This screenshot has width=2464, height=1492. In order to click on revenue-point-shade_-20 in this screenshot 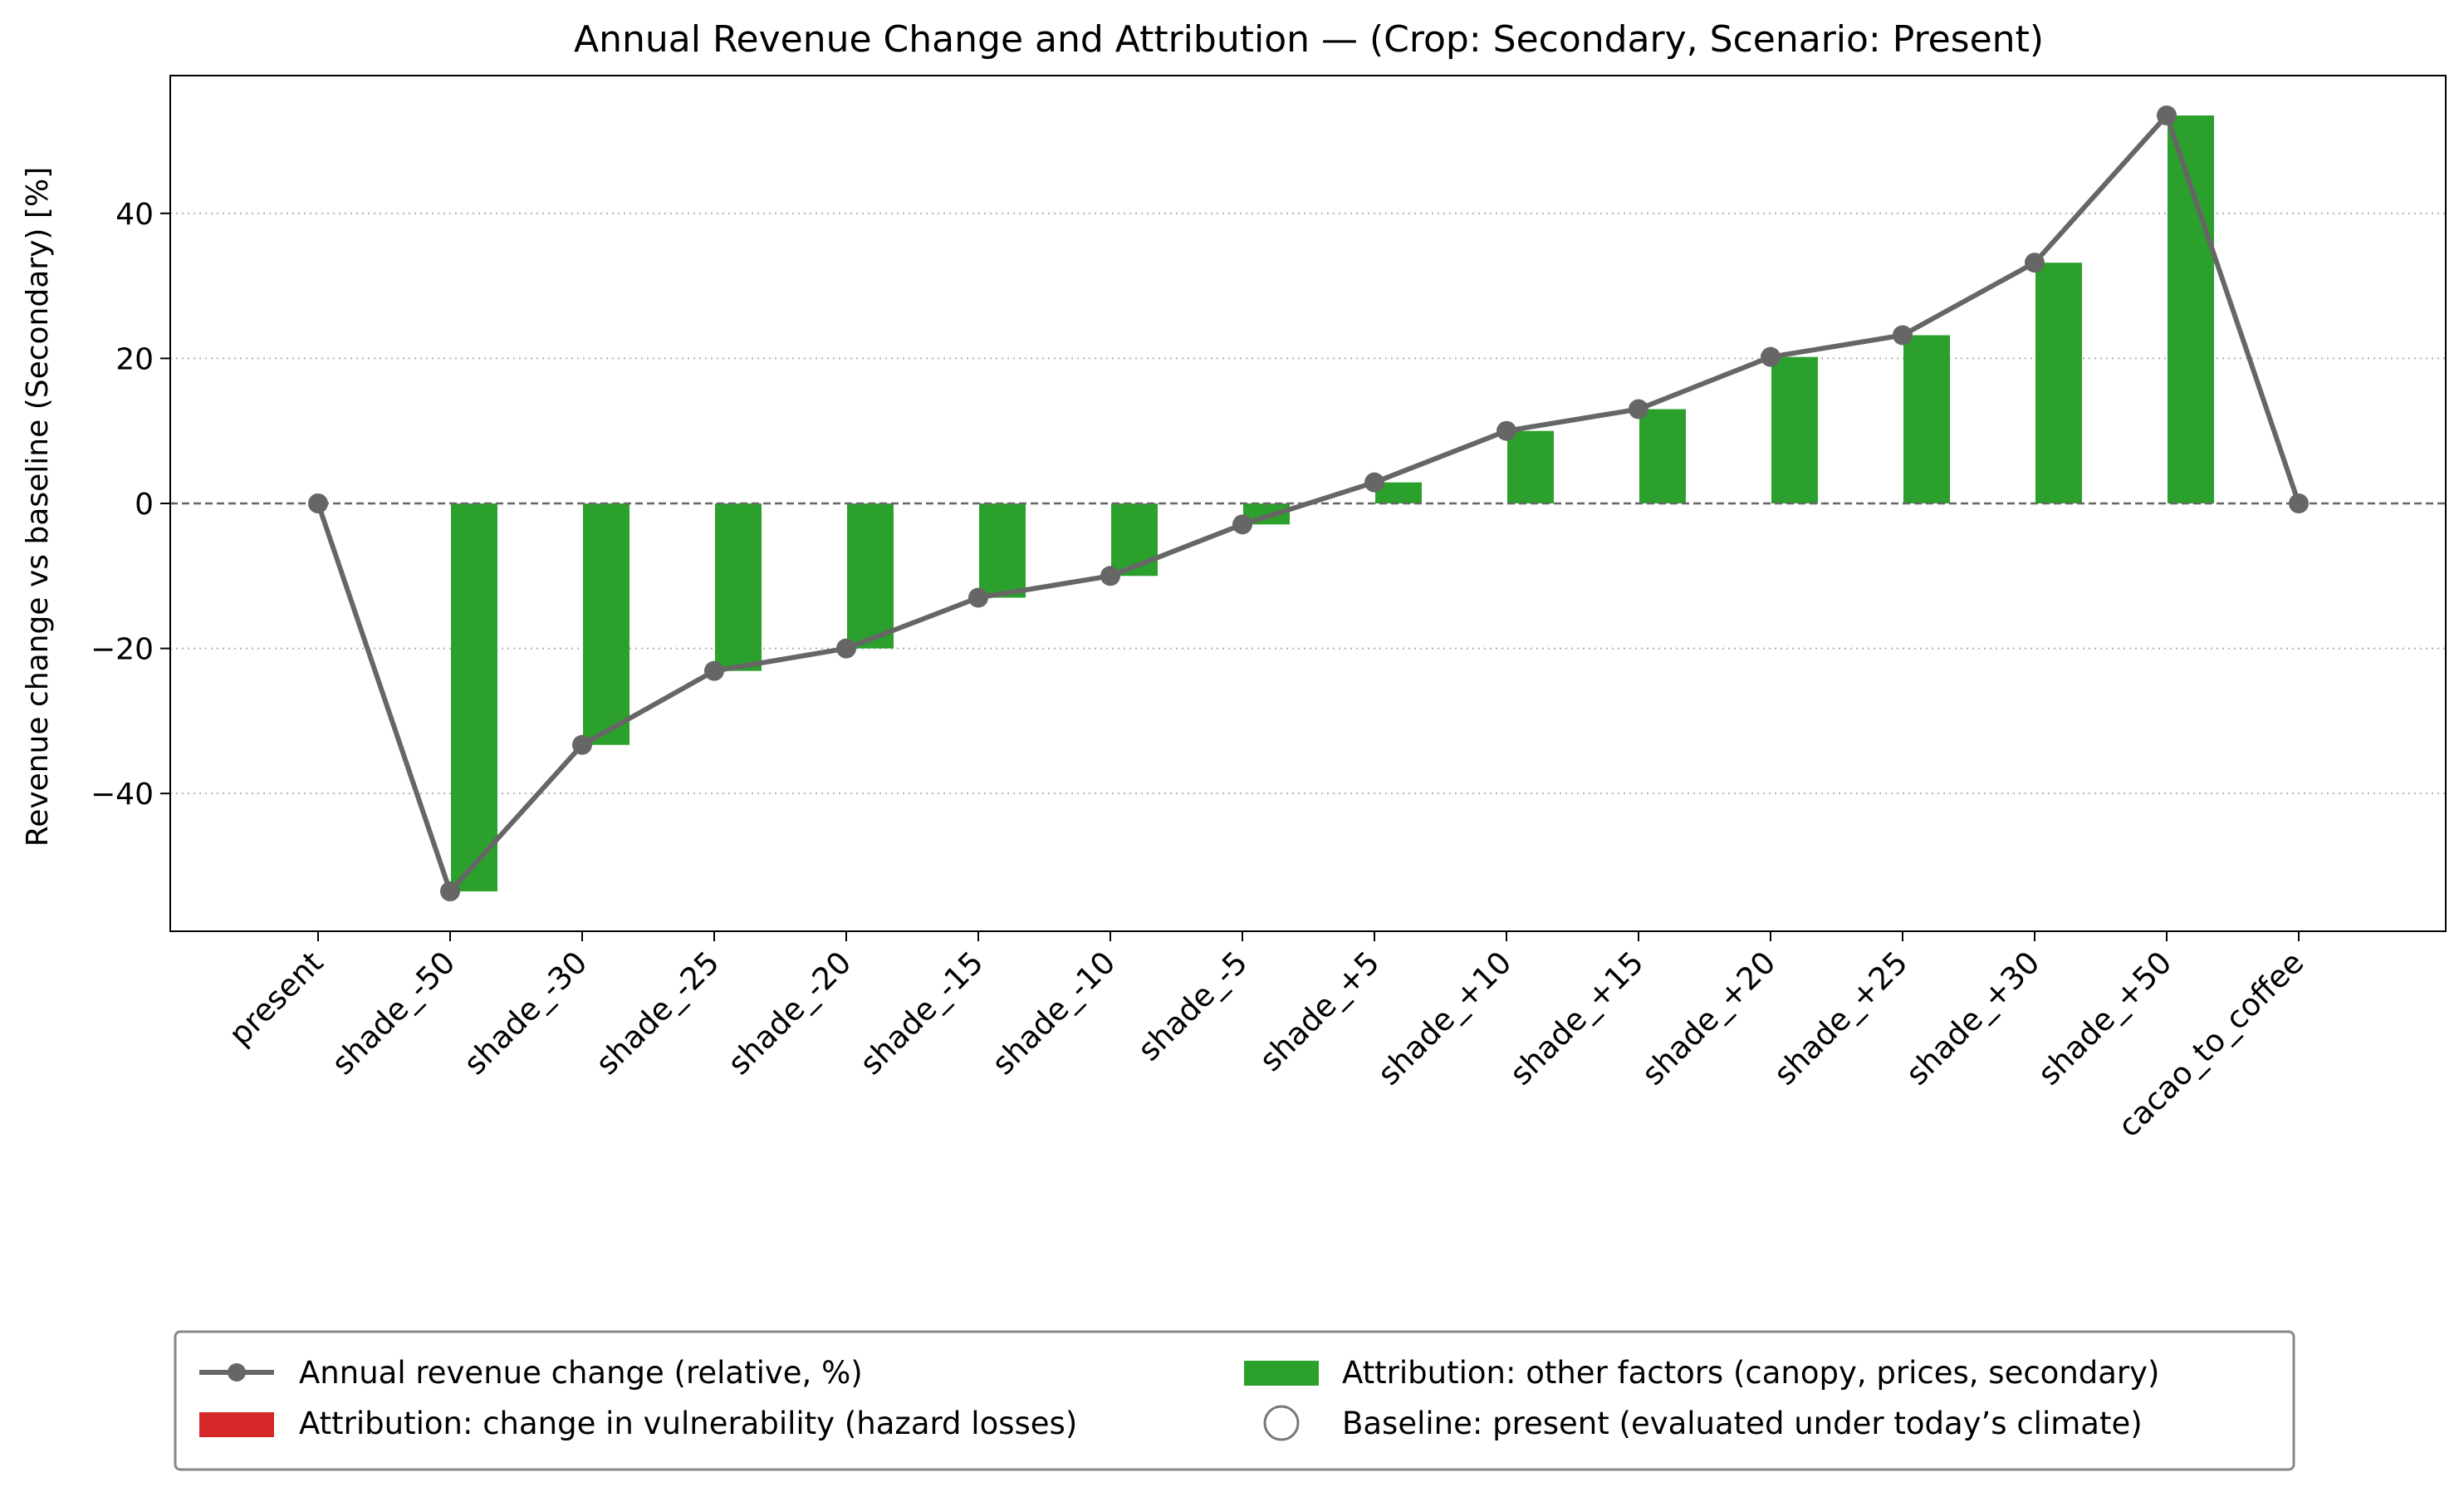, I will do `click(846, 648)`.